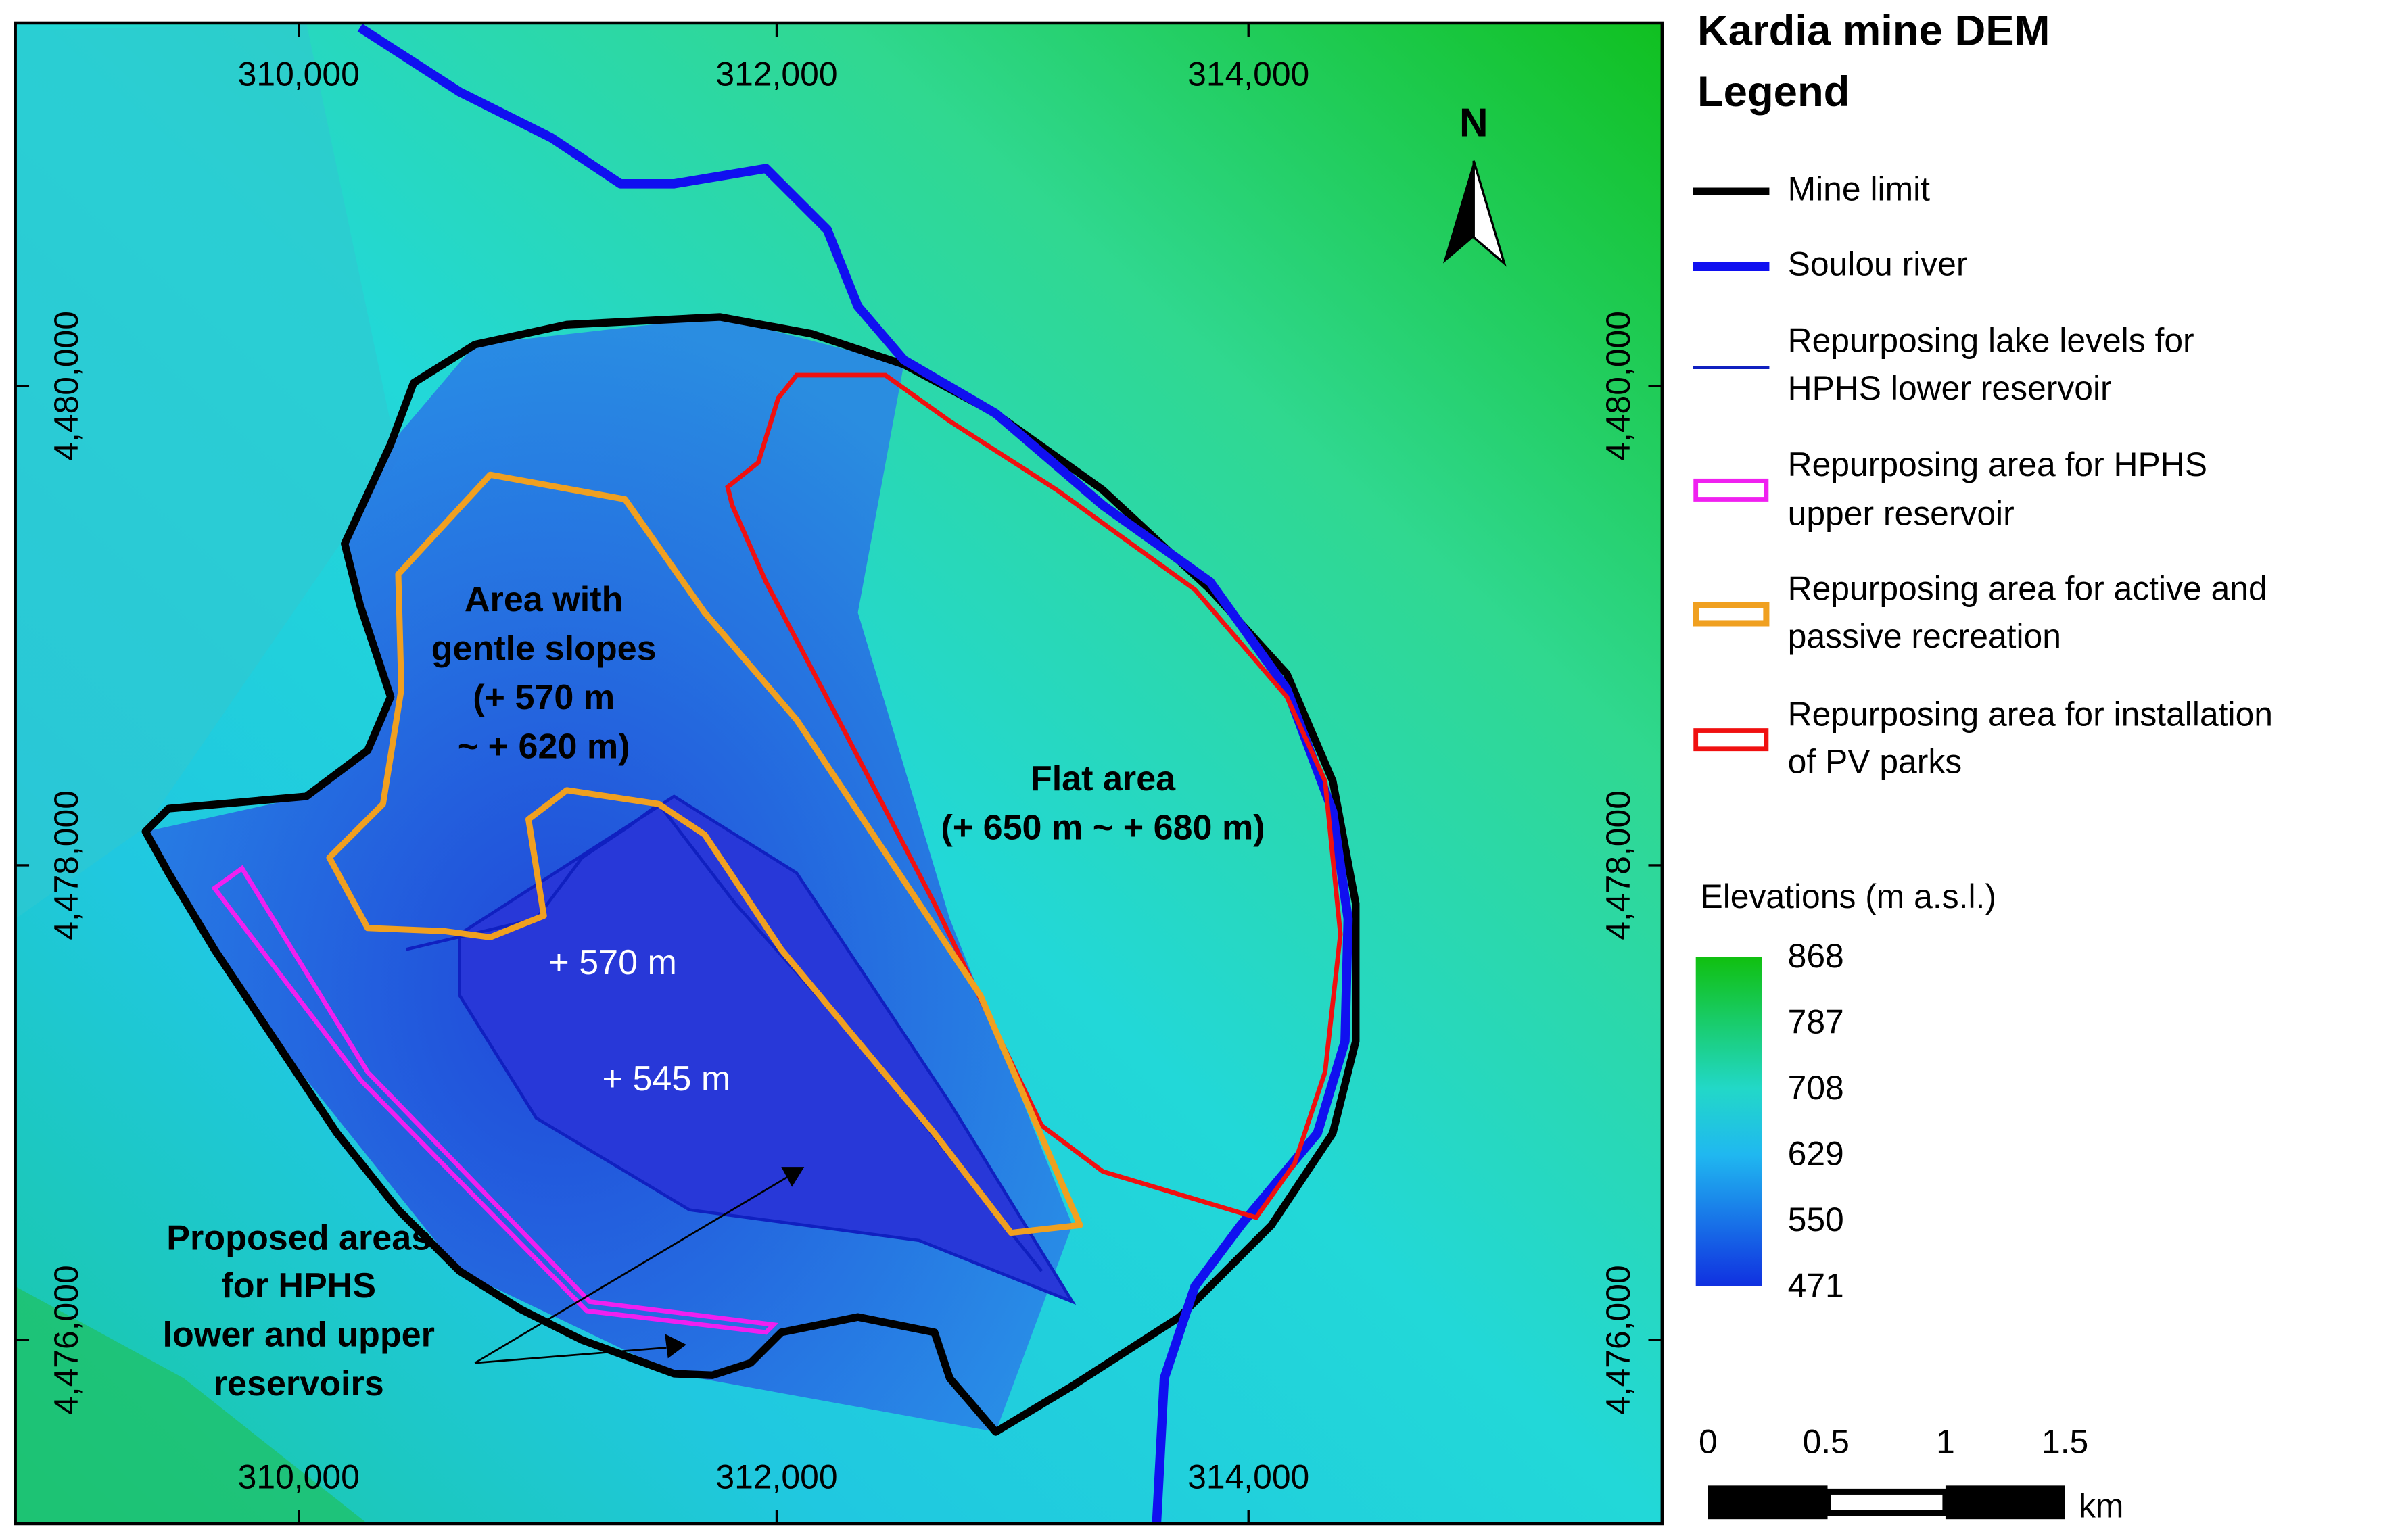 The image size is (2402, 1540). I want to click on lake-level-line, so click(768, 1049).